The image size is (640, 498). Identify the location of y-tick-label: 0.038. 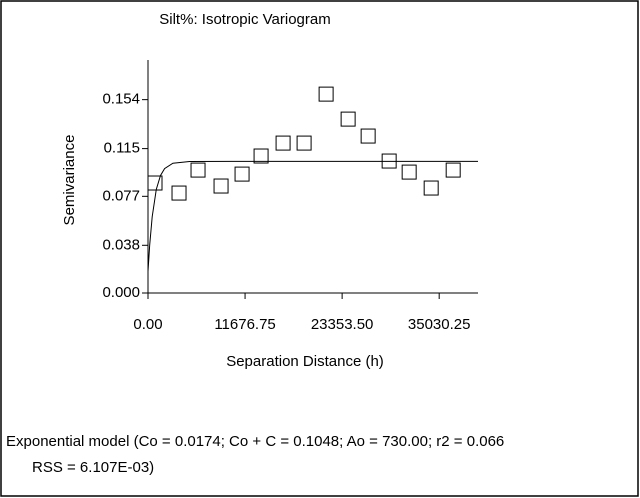
(121, 244).